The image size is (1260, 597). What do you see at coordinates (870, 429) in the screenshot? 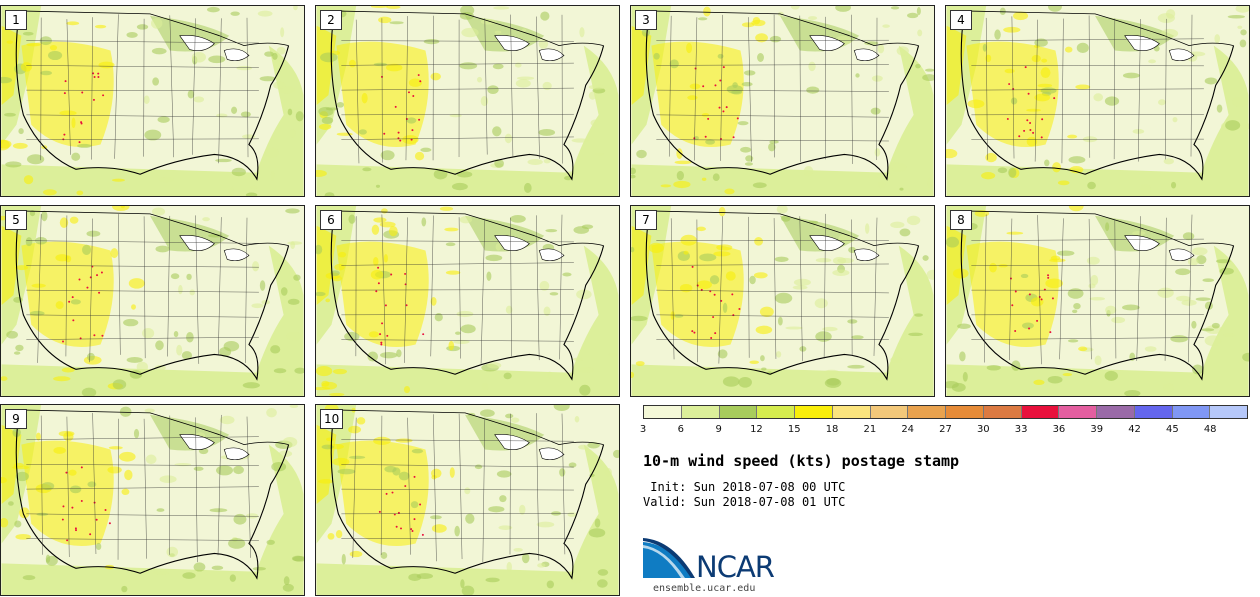
I see `colorbar-tick-label: 21` at bounding box center [870, 429].